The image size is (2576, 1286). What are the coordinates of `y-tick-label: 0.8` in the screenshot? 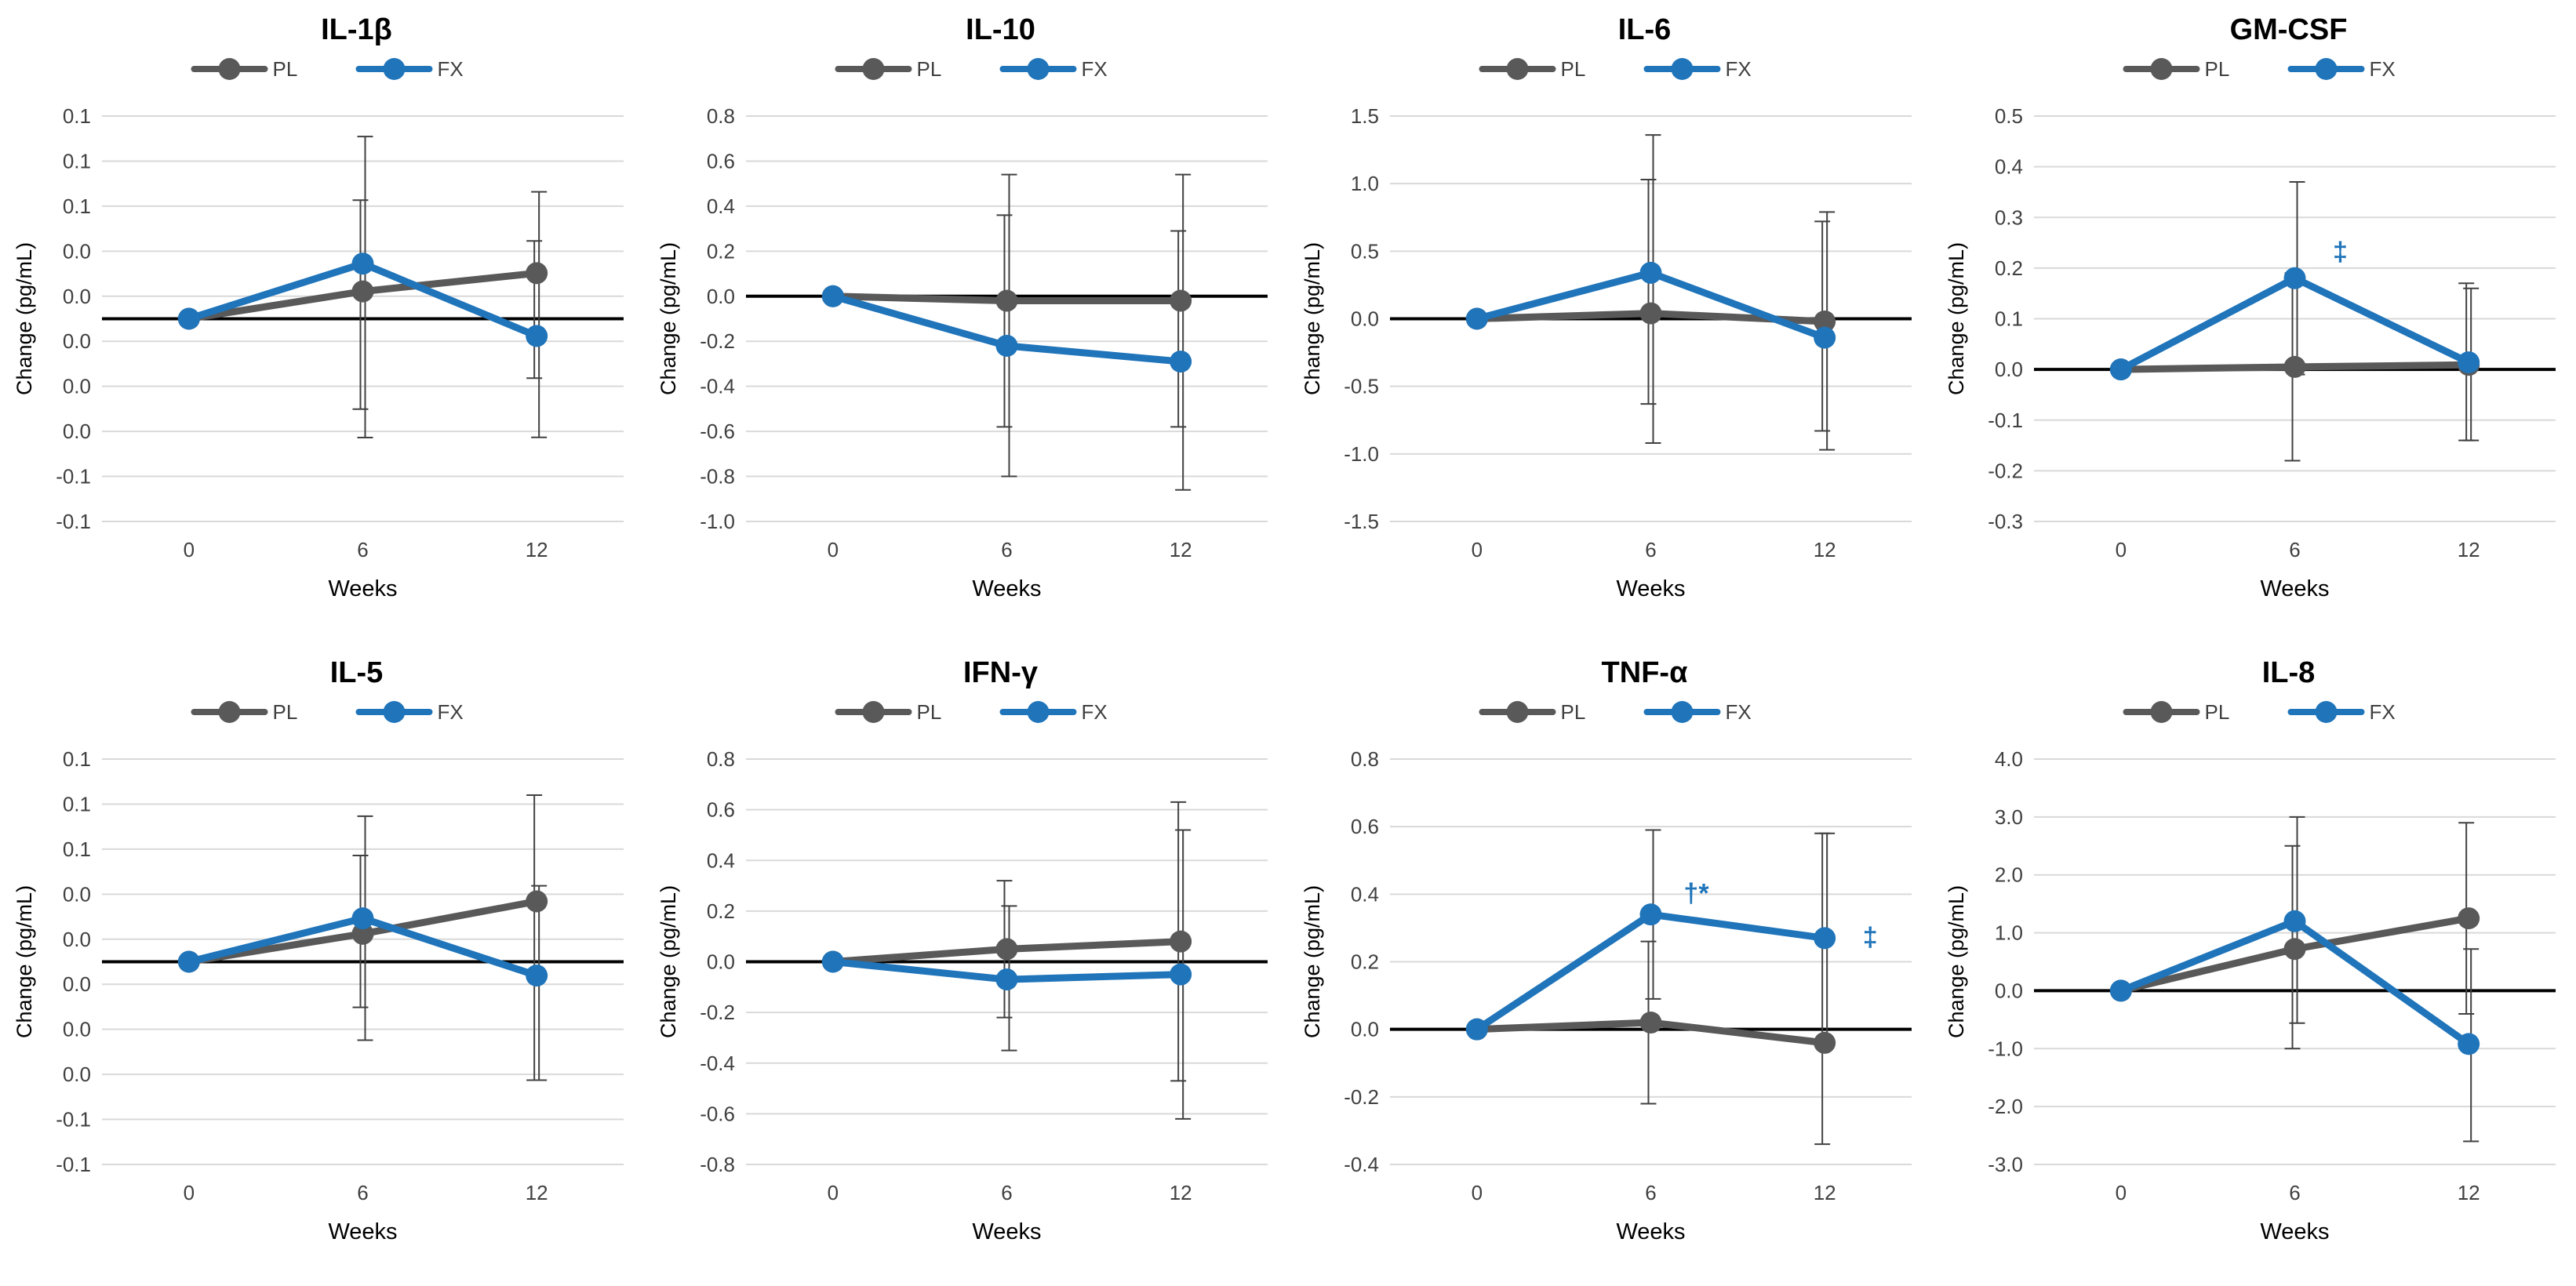 It's located at (721, 116).